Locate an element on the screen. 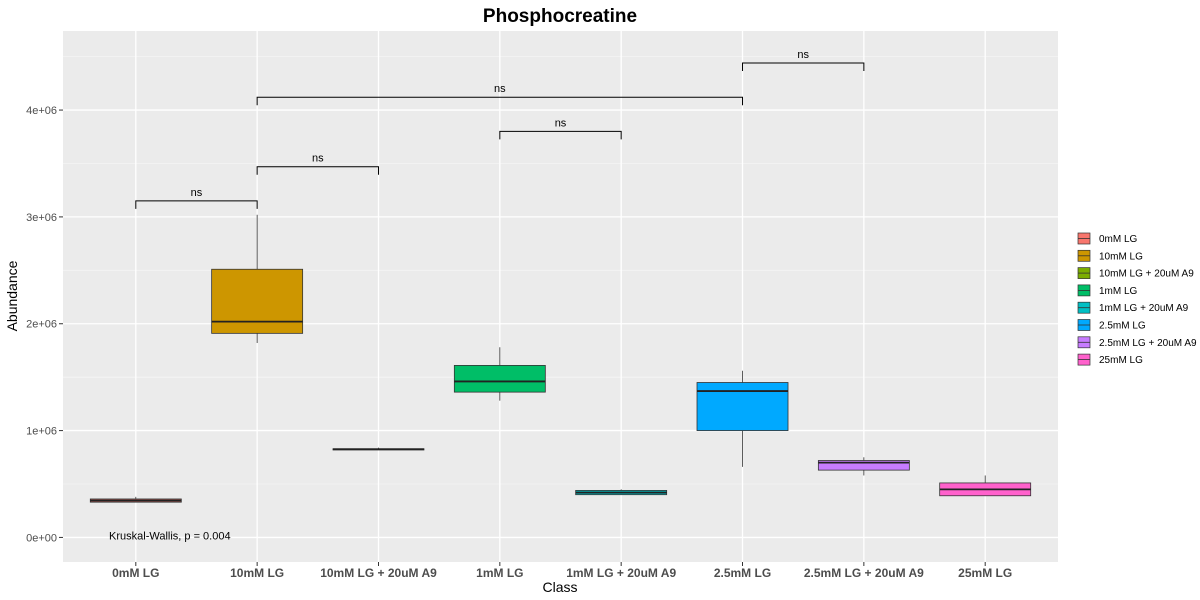  y-tick-label: 0e+00 is located at coordinates (41, 538).